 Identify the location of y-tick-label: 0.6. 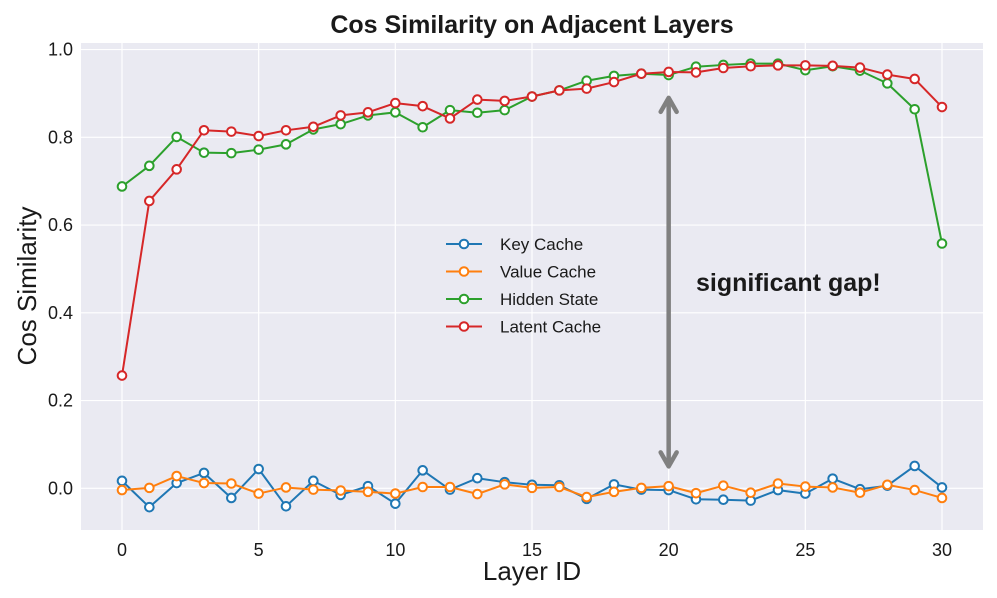
(60, 225).